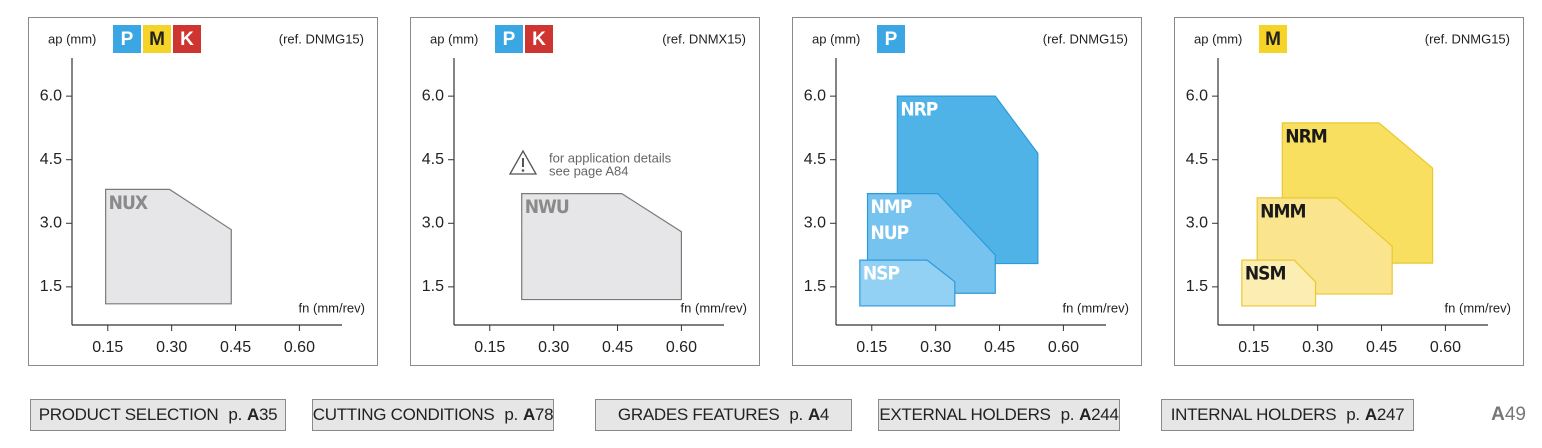 This screenshot has width=1542, height=448. I want to click on nav-label: EXTERNAL HOLDERS, so click(965, 414).